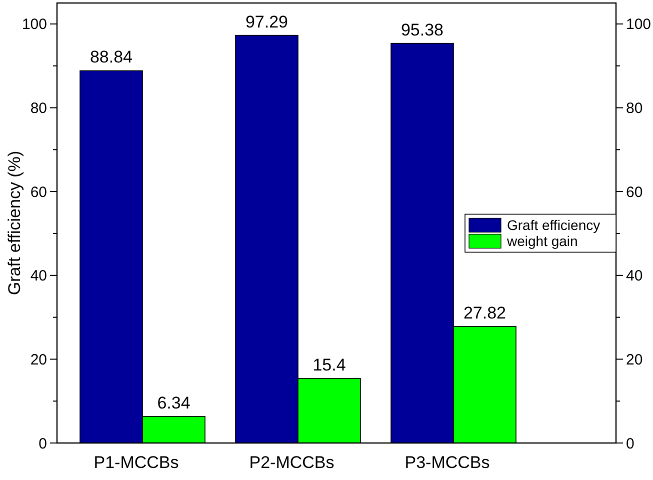 The height and width of the screenshot is (480, 653). What do you see at coordinates (136, 462) in the screenshot?
I see `x-tick-label: P1-MCCBs` at bounding box center [136, 462].